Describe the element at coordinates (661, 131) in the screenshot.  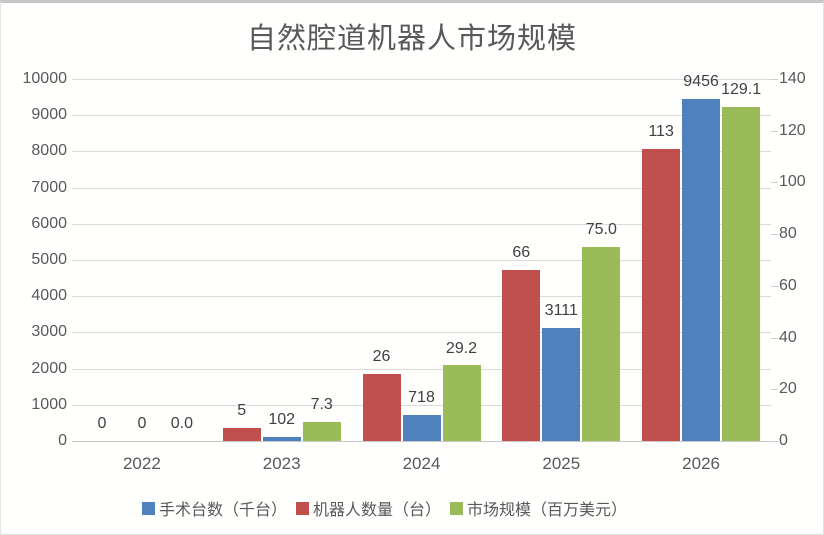
I see `data-label: 113` at that location.